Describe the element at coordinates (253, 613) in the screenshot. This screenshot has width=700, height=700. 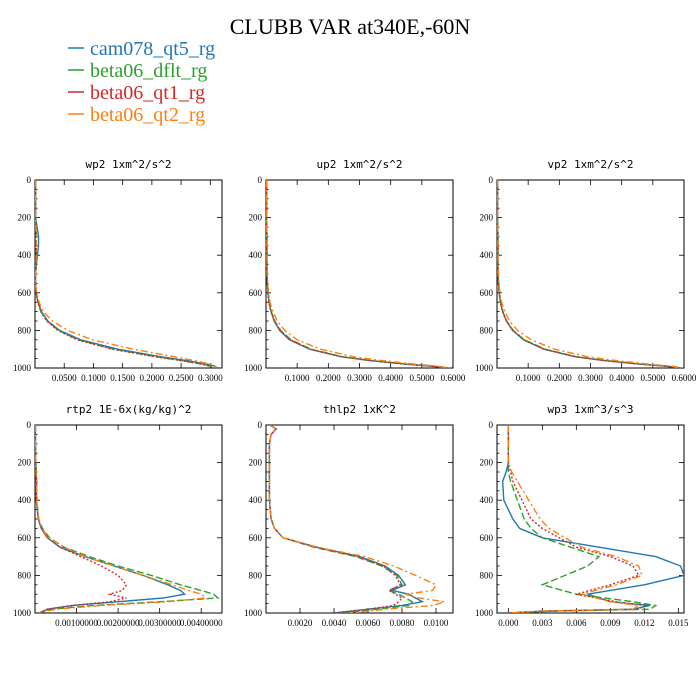
I see `y-tick-label-4-5: 1000` at that location.